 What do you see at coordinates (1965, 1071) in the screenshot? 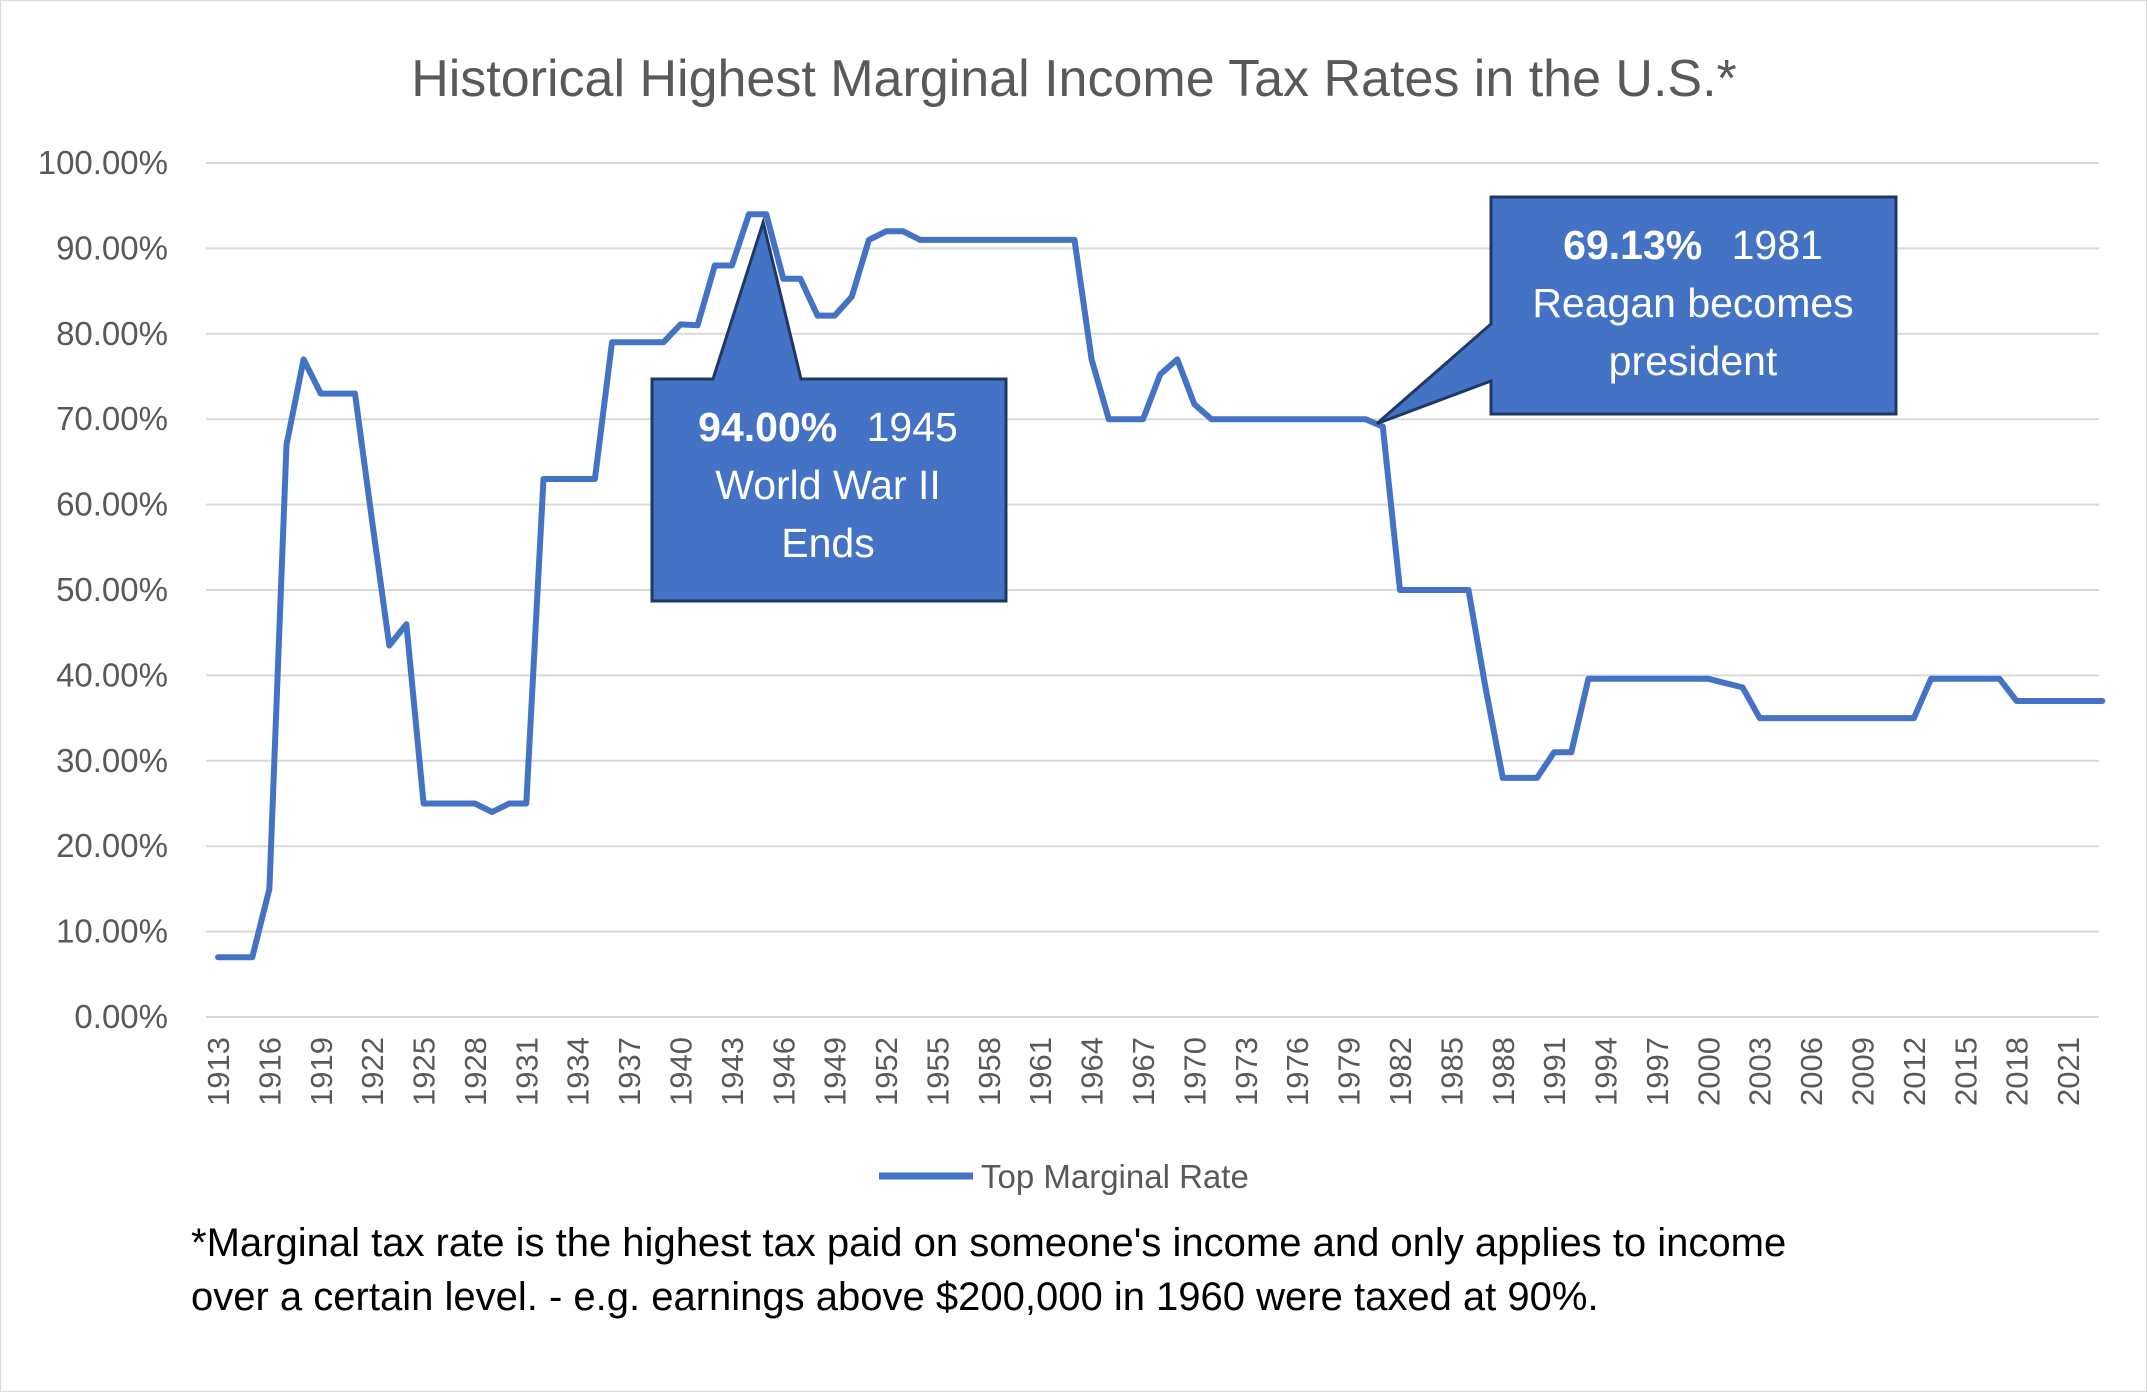
I see `x-tick-label: 2015` at bounding box center [1965, 1071].